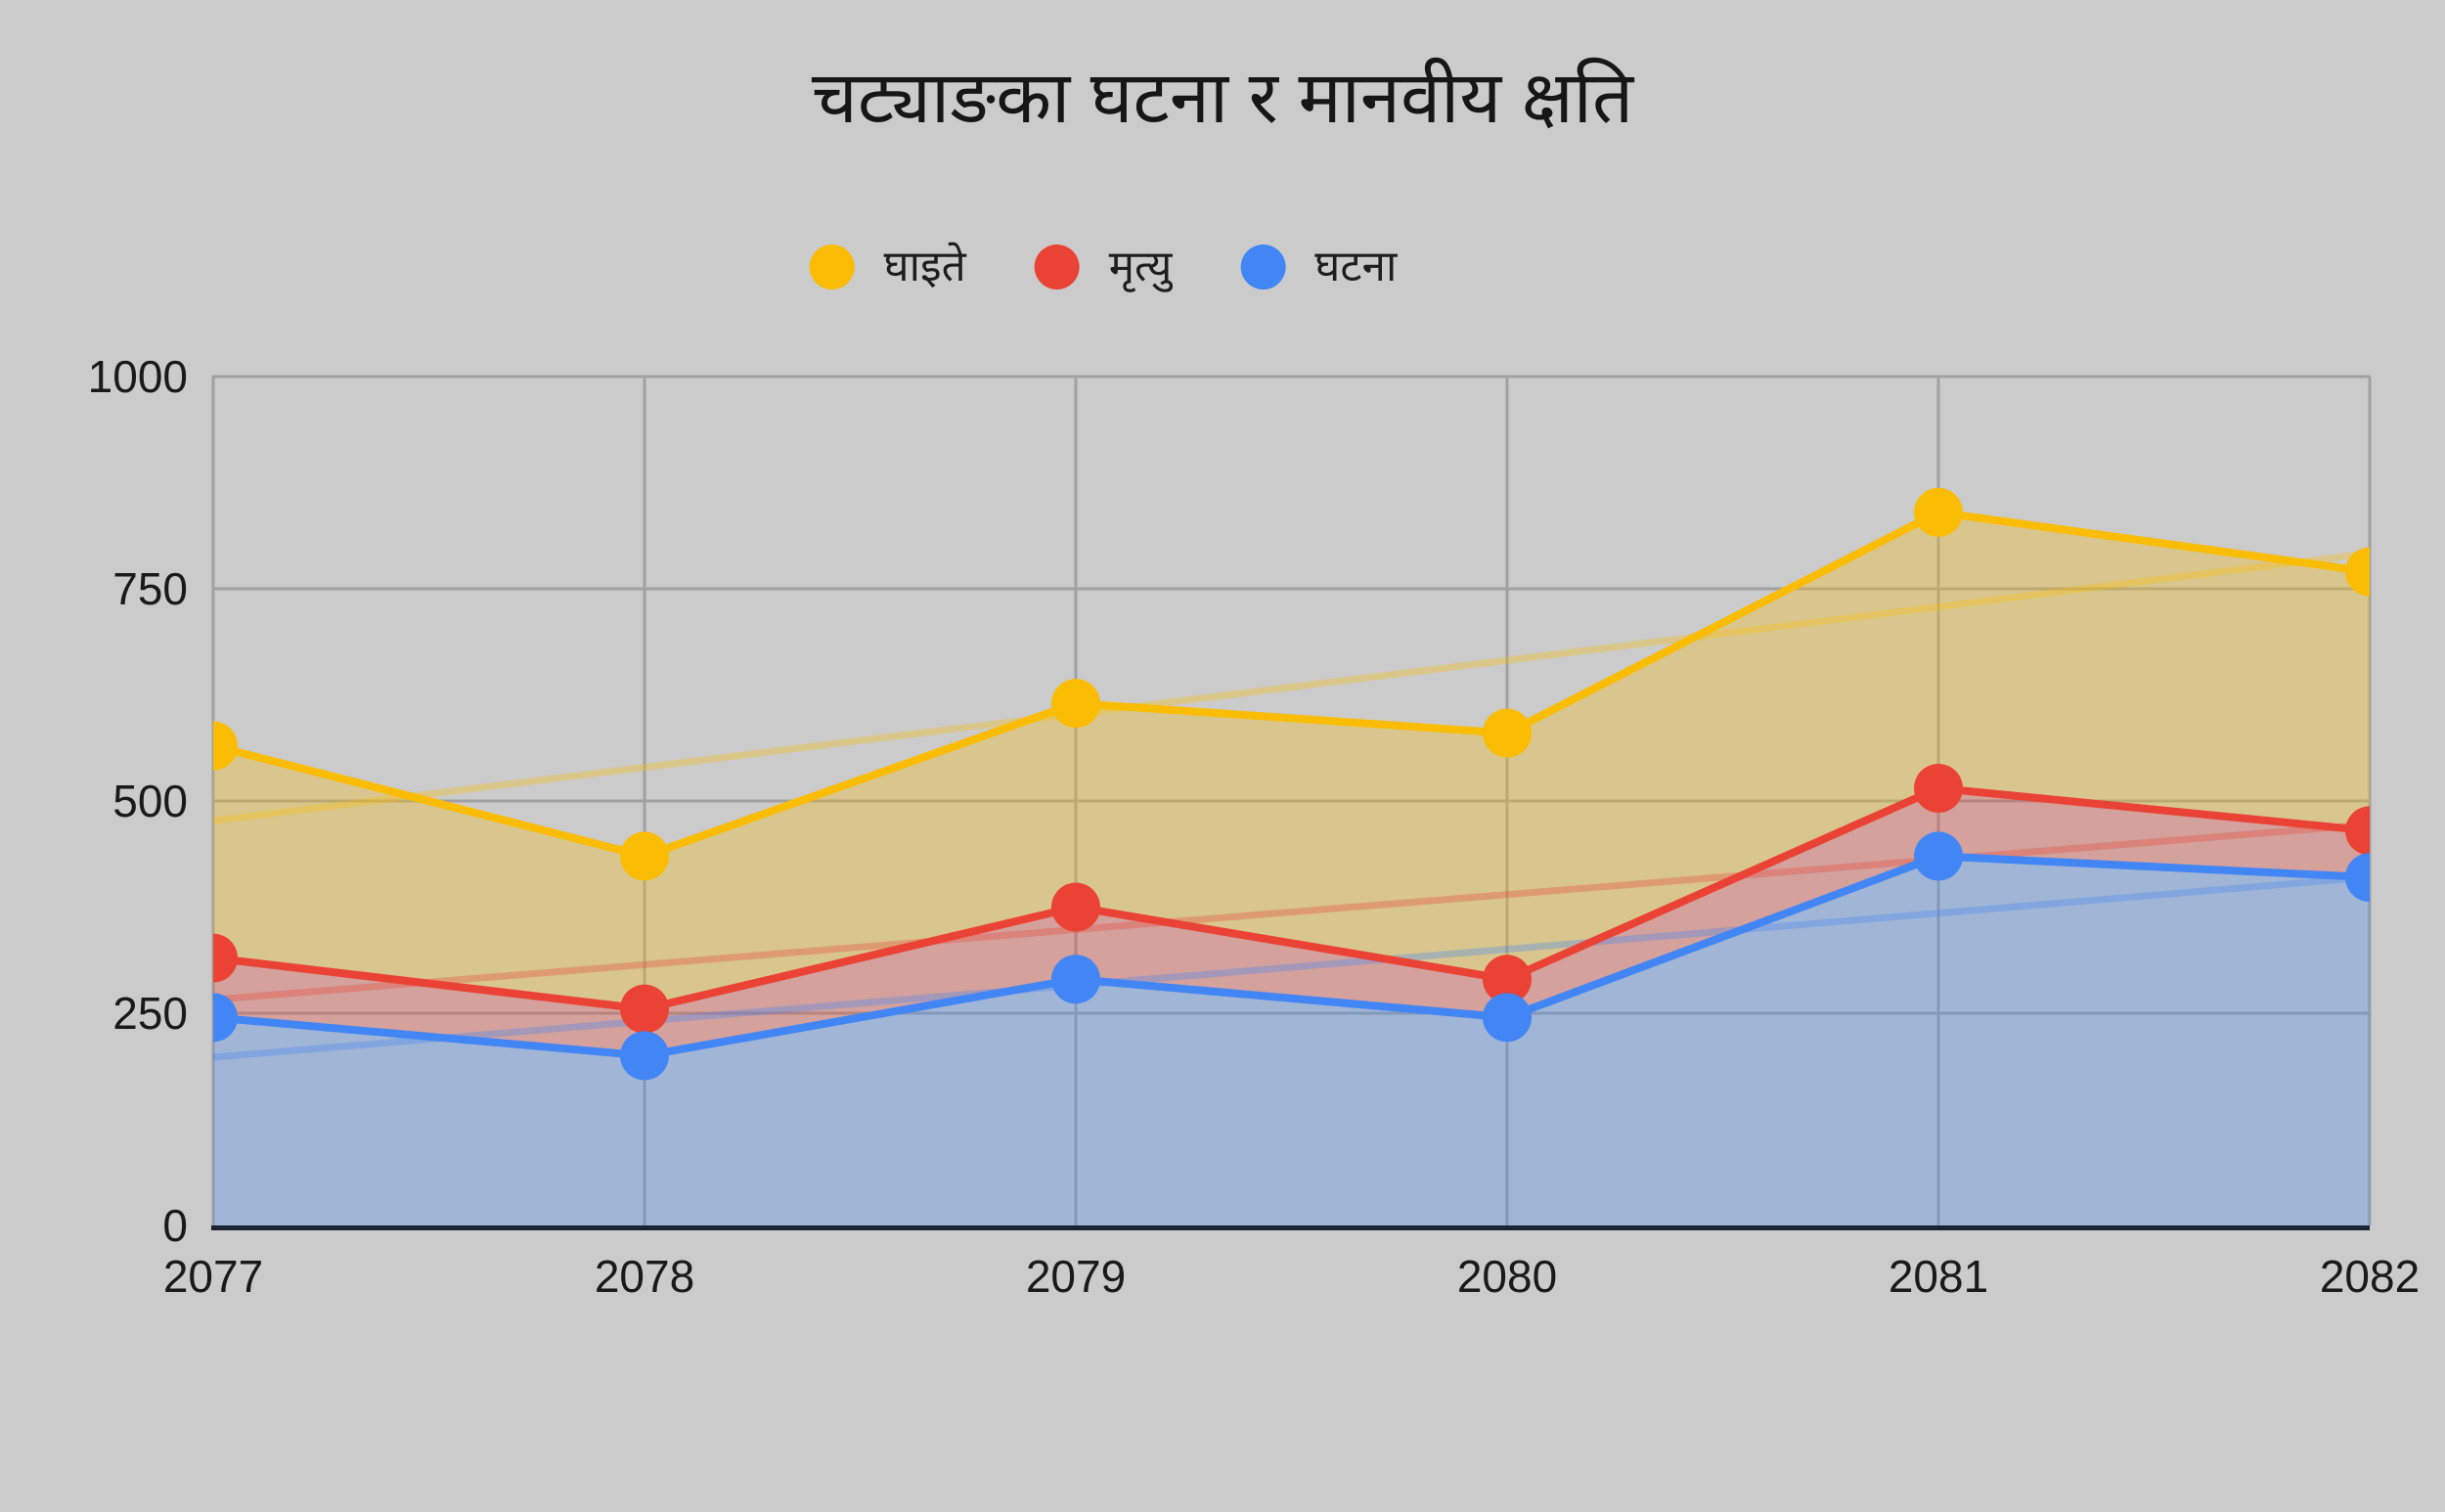 This screenshot has width=2445, height=1512. What do you see at coordinates (1057, 267) in the screenshot?
I see `legend-swatch-red-icon` at bounding box center [1057, 267].